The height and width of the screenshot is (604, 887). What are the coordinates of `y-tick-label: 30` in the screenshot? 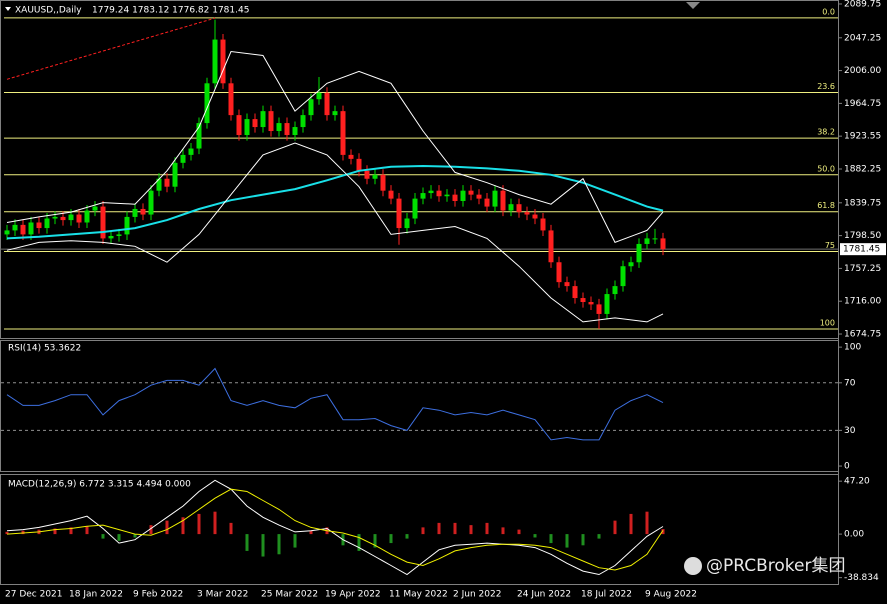 It's located at (850, 431).